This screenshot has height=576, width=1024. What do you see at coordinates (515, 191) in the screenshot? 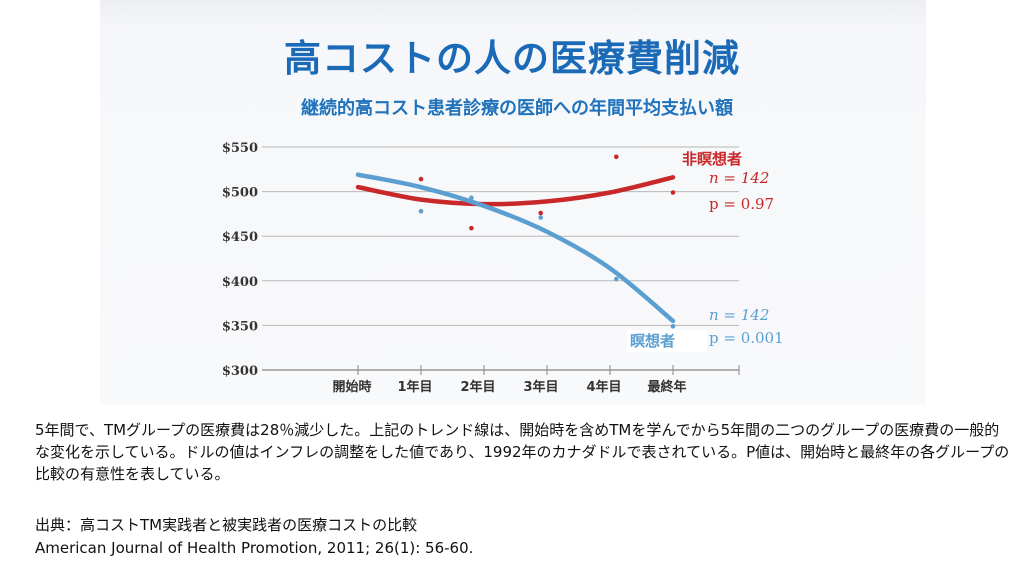
I see `trend-line-non-meditators` at bounding box center [515, 191].